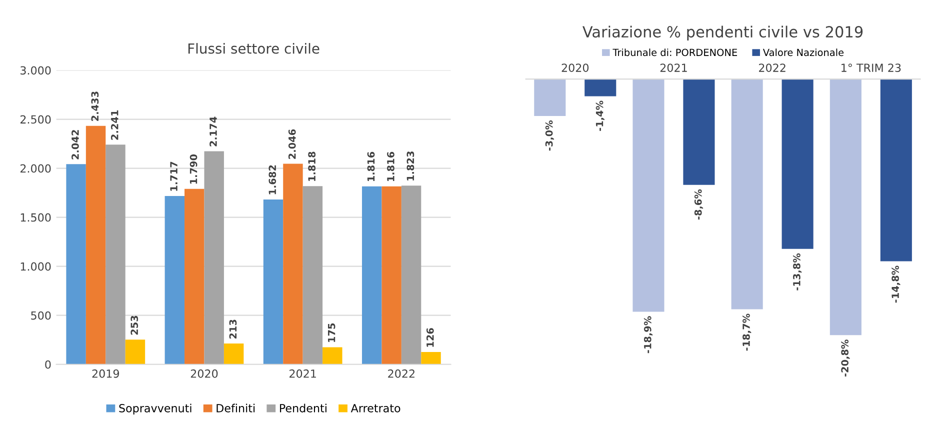  Describe the element at coordinates (235, 408) in the screenshot. I see `legend-label: Definiti` at that location.